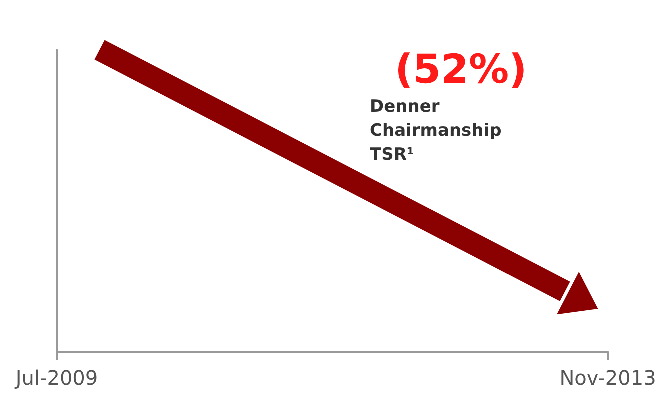 The height and width of the screenshot is (400, 668). Describe the element at coordinates (56, 378) in the screenshot. I see `x-tick-label: Jul-2009` at that location.